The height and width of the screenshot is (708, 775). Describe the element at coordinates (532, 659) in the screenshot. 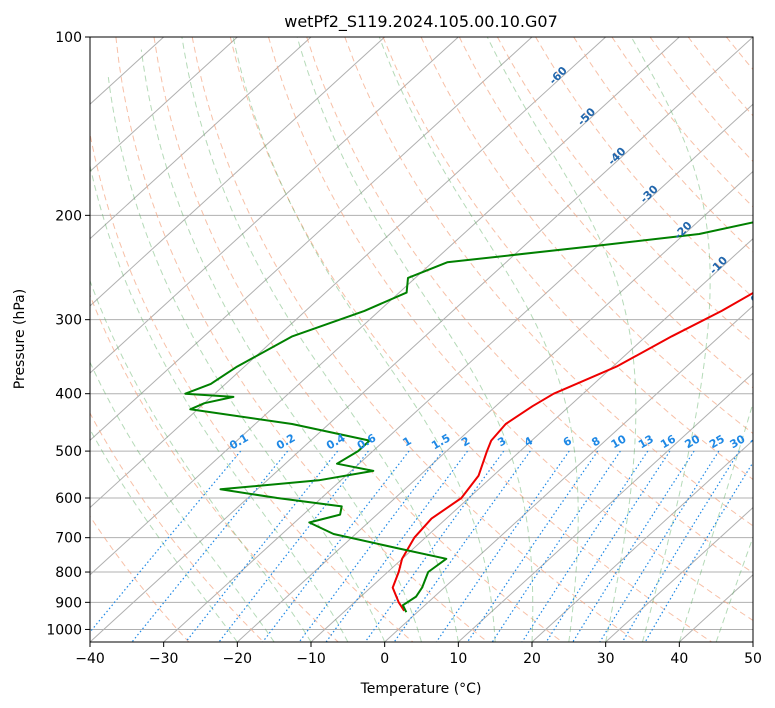

I see `x-tick-label: 20` at that location.